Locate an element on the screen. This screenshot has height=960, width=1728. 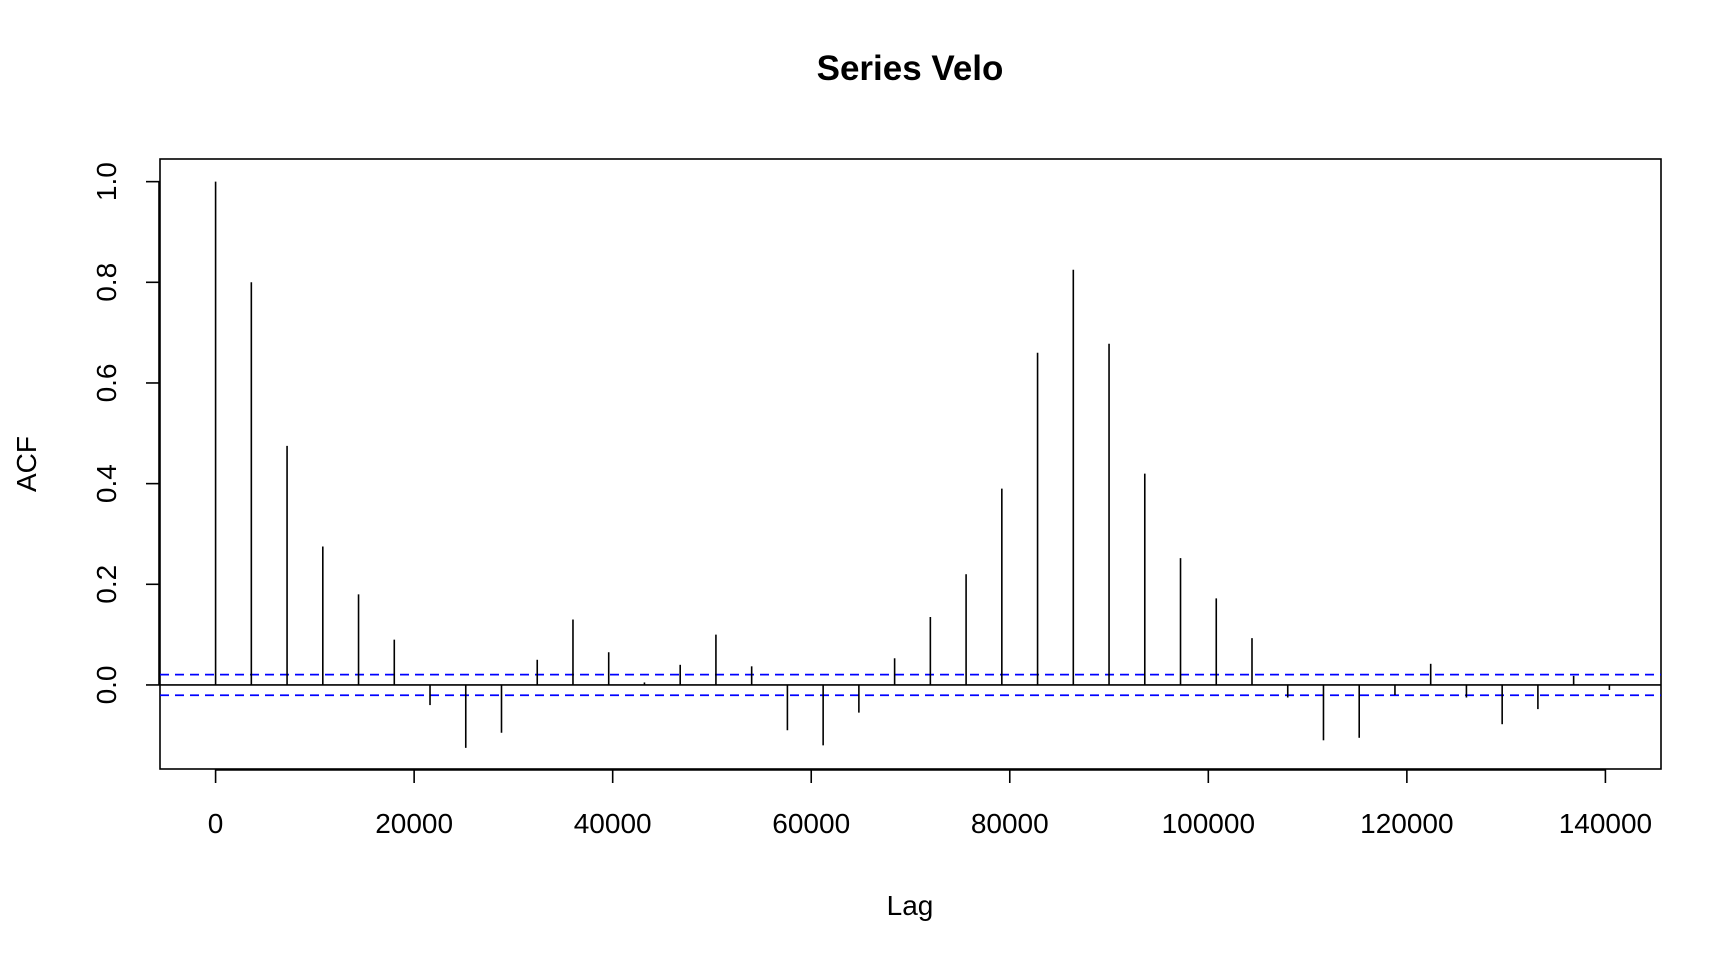
x-tick-label: 140000 is located at coordinates (1605, 823).